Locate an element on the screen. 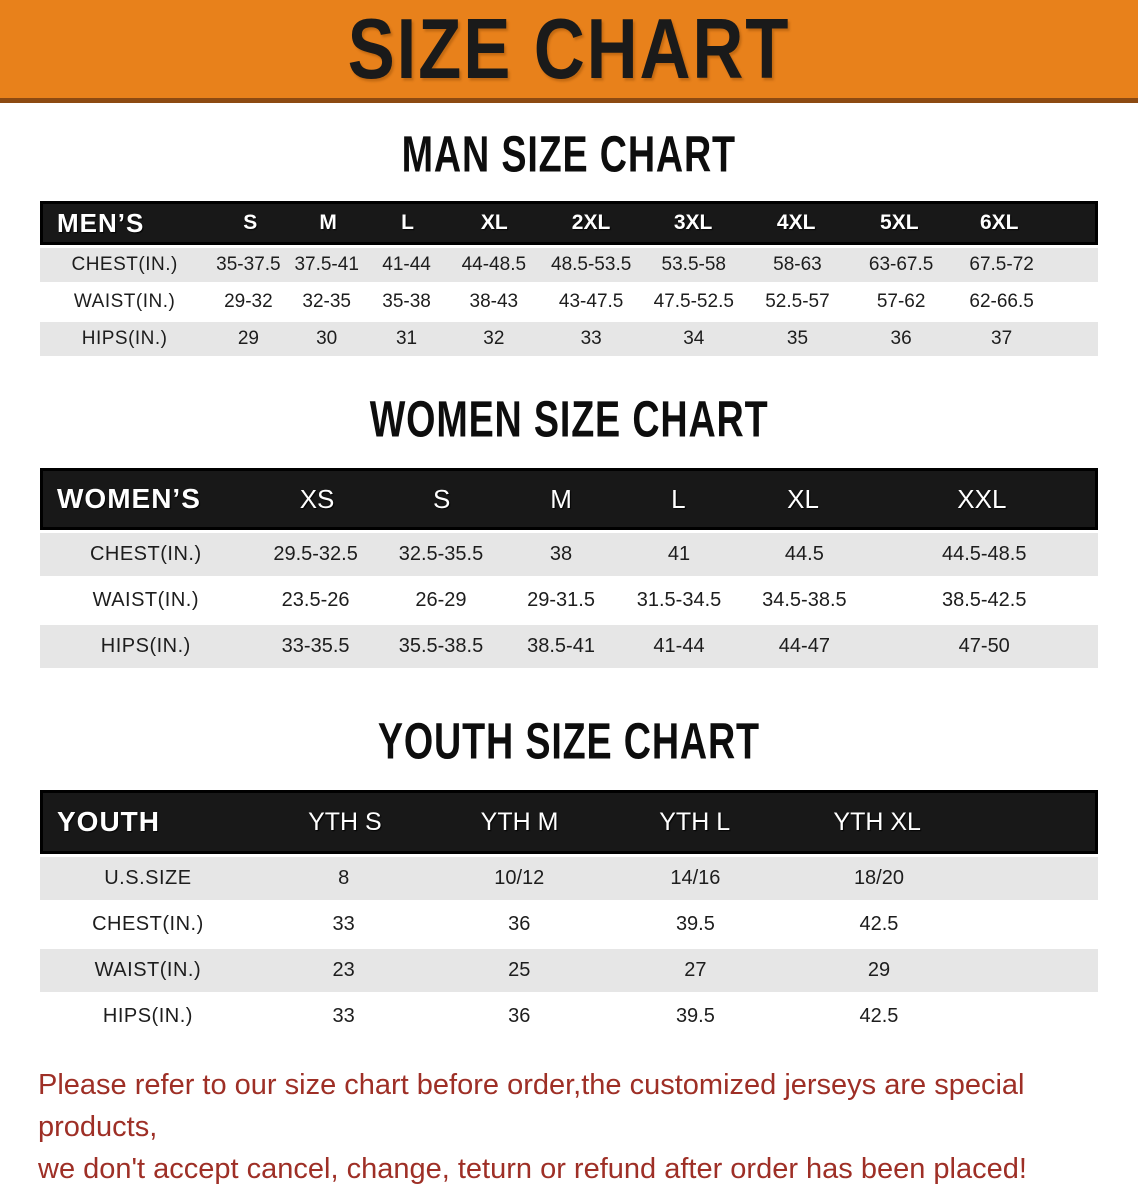 The width and height of the screenshot is (1138, 1190). size-cell: 43-47.5 is located at coordinates (591, 301).